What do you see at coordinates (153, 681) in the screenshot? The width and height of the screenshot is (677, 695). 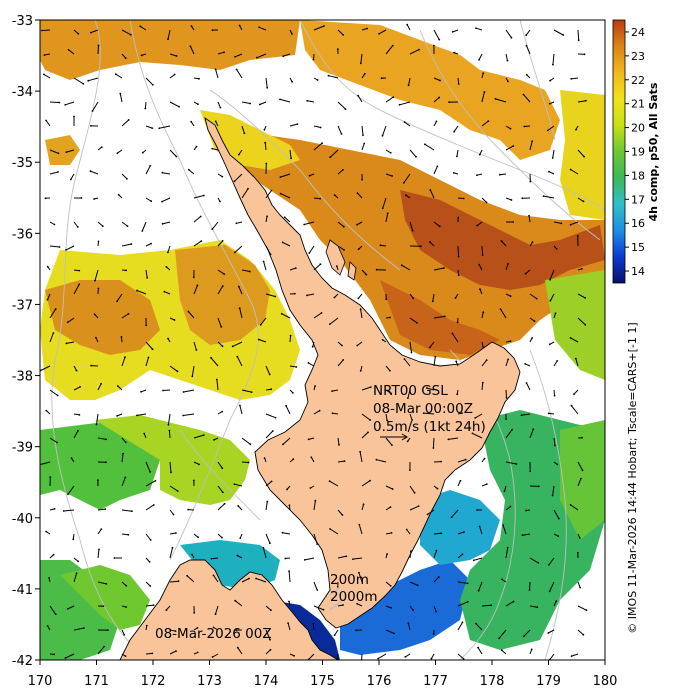 I see `lon-tick-label: 172` at bounding box center [153, 681].